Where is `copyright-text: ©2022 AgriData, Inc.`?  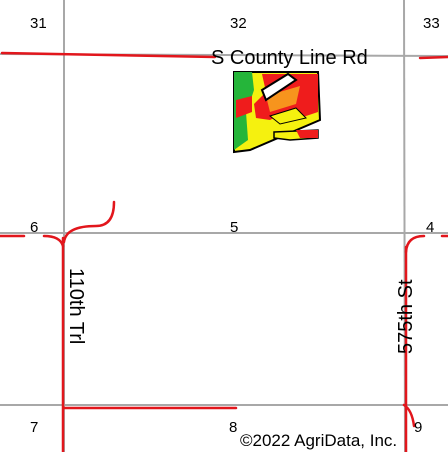
copyright-text: ©2022 AgriData, Inc. is located at coordinates (318, 440).